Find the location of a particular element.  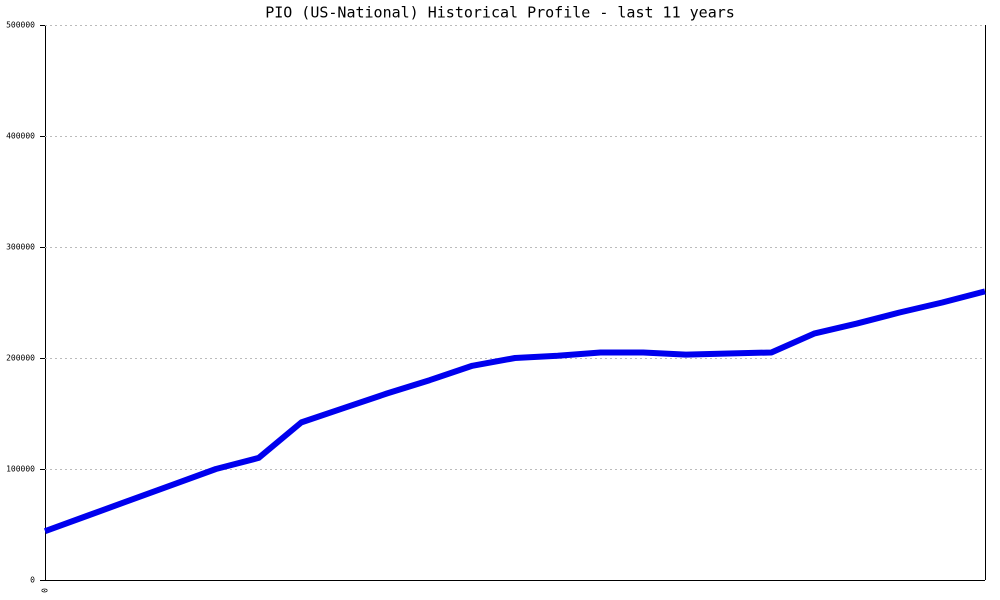

y-tick-label: 100000 is located at coordinates (20, 469).